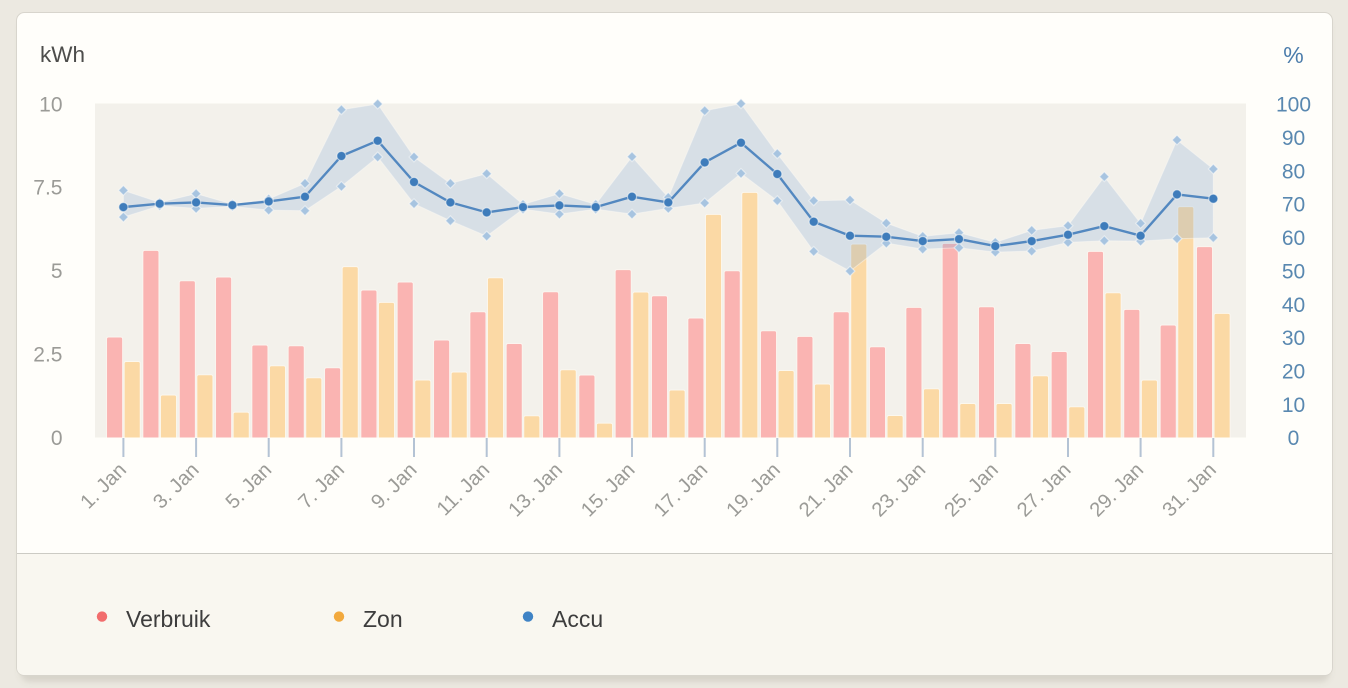  I want to click on svg-text: 100, so click(1293, 105).